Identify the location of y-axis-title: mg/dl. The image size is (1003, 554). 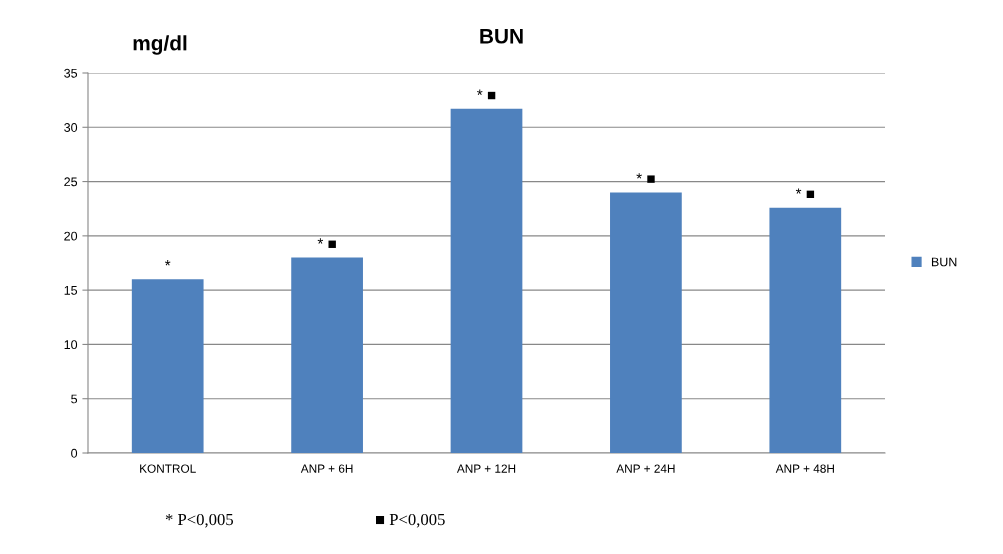
(160, 45).